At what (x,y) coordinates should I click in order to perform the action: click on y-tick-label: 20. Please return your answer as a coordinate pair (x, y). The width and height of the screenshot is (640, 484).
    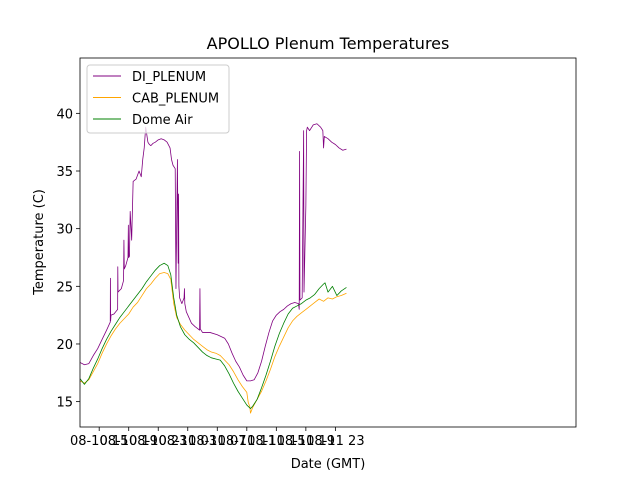
    Looking at the image, I should click on (64, 345).